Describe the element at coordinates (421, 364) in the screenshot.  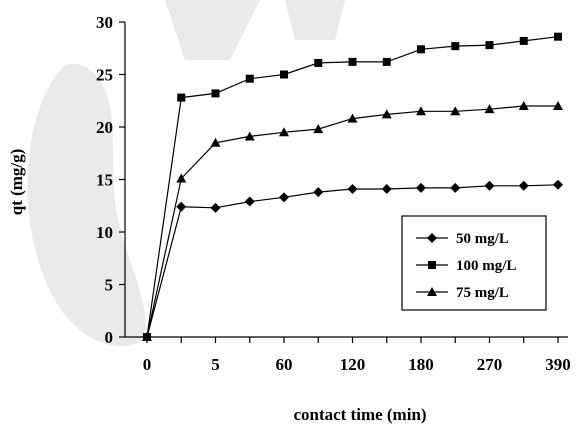
I see `x-tick-label: 180` at that location.